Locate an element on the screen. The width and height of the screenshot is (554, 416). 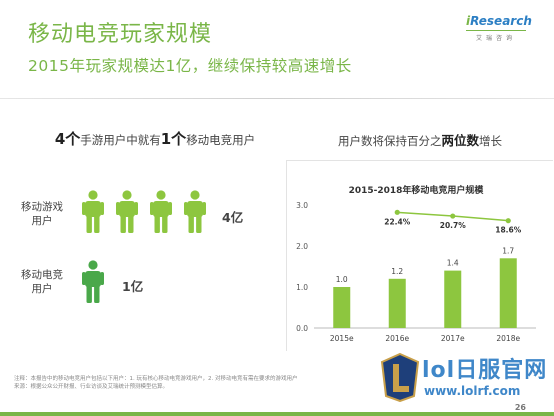
mobile-esports-users-label: 移动电竞 用户 is located at coordinates (42, 282).